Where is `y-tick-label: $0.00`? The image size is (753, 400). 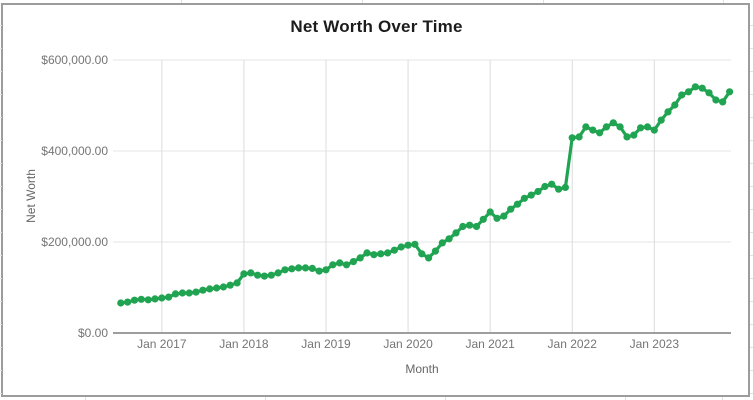
y-tick-label: $0.00 is located at coordinates (92, 333).